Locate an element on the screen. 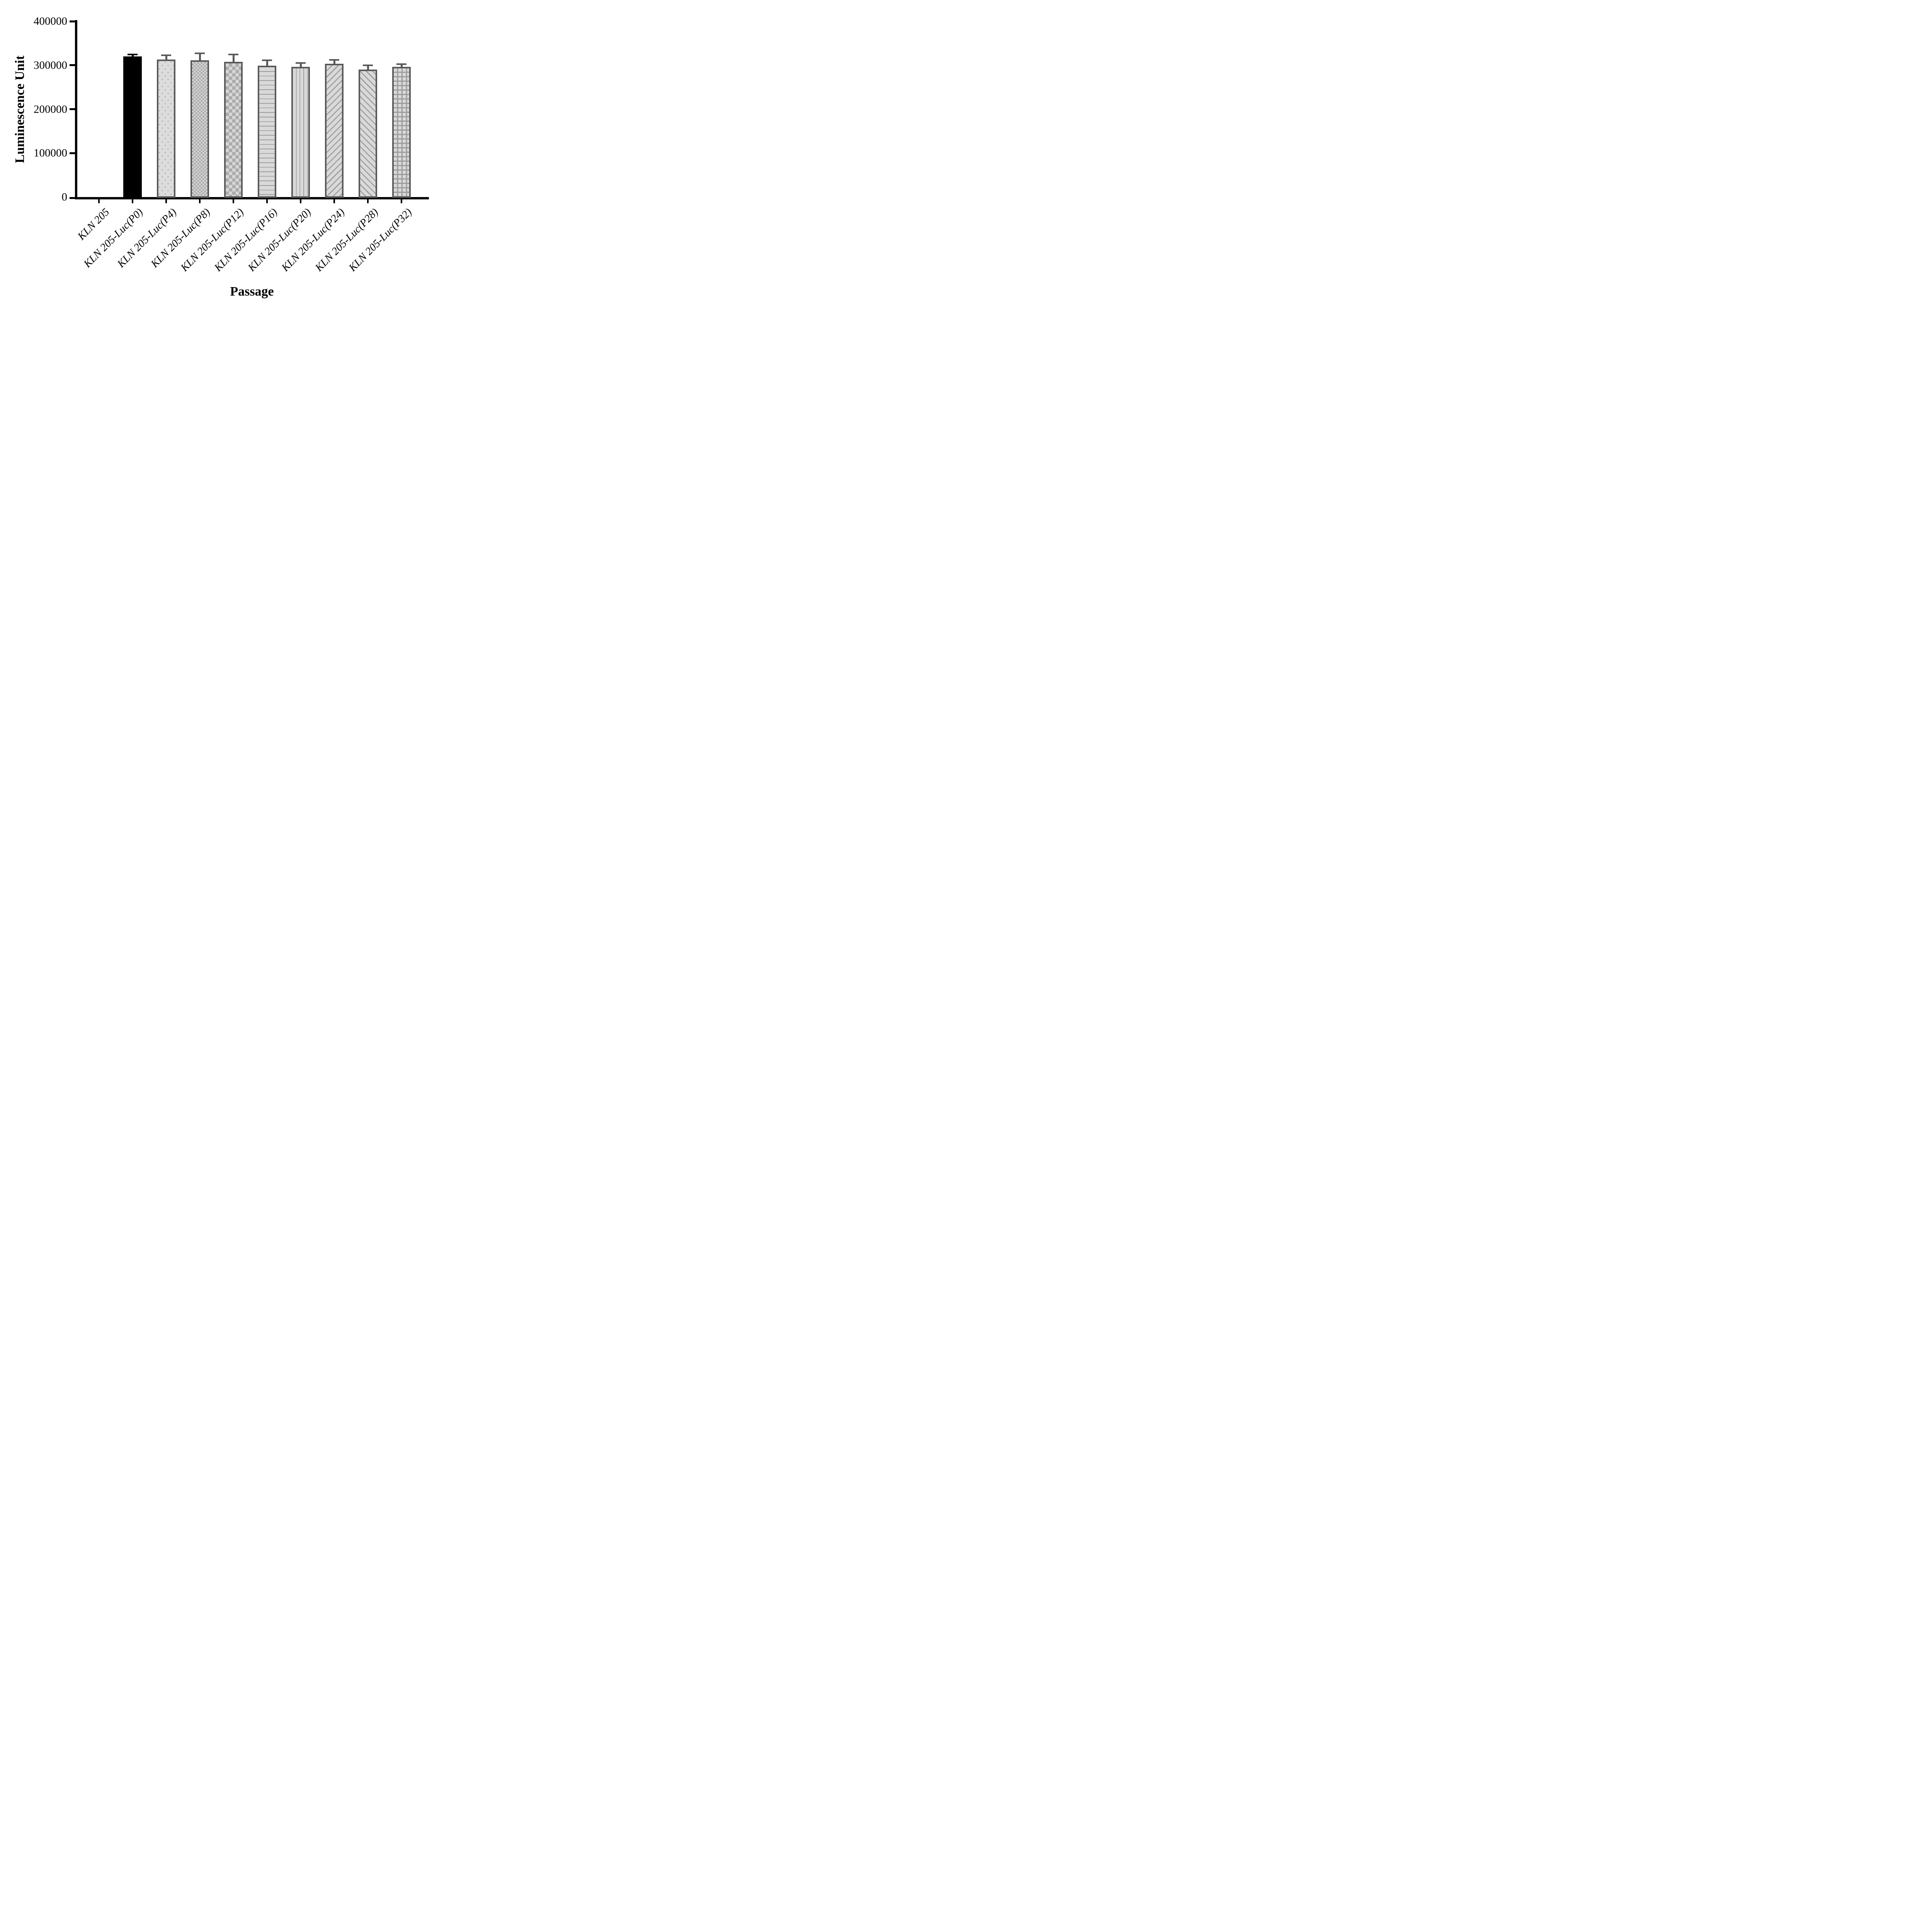 The width and height of the screenshot is (1932, 1932). x-axis-line is located at coordinates (252, 198).